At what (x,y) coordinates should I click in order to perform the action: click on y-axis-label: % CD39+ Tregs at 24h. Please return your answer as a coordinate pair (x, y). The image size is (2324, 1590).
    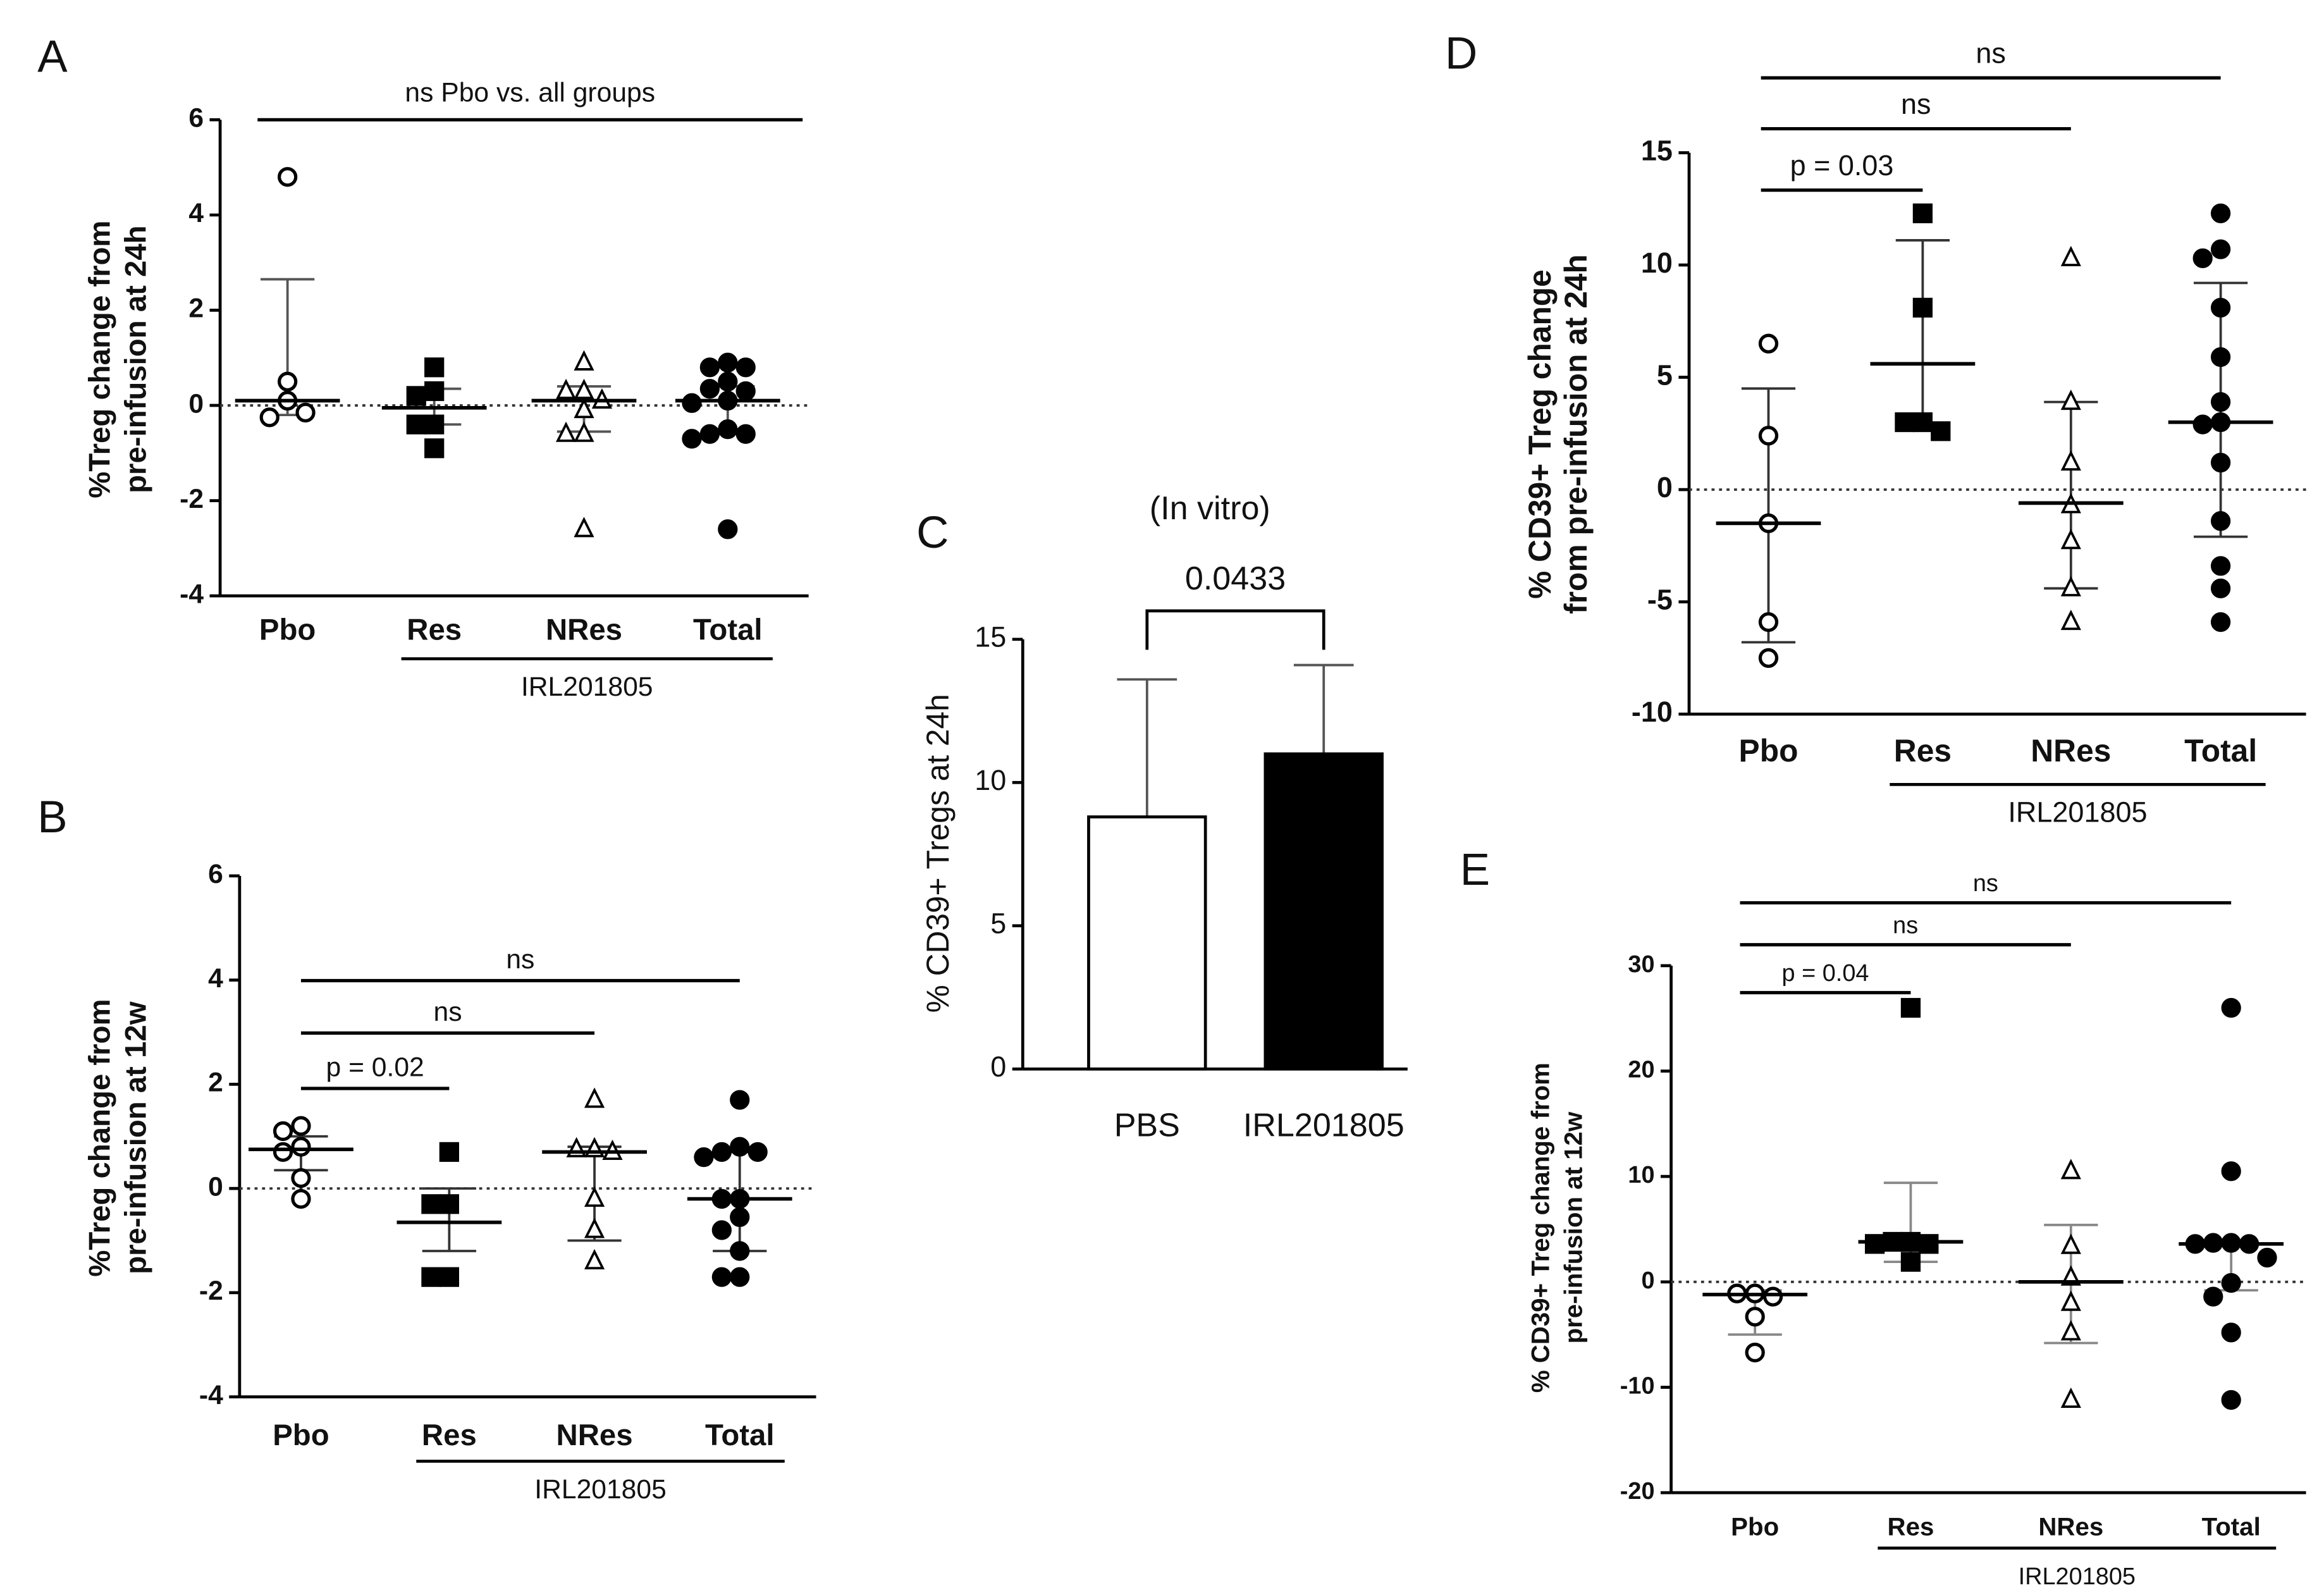
    Looking at the image, I should click on (938, 854).